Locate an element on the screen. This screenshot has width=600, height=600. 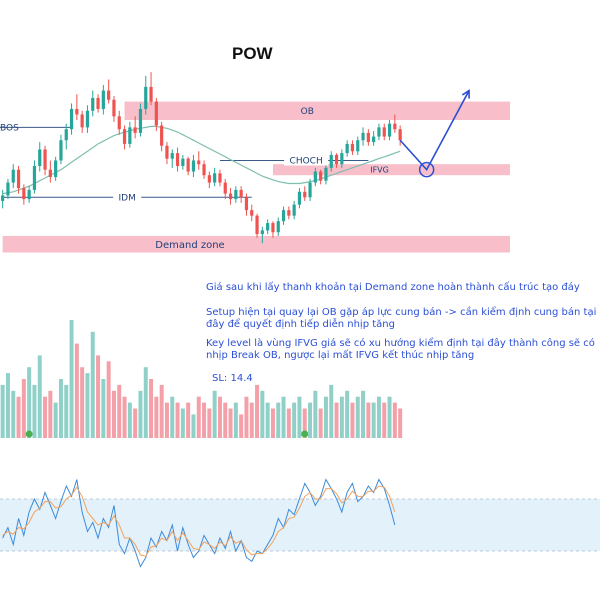
volume-layer is located at coordinates (201, 379).